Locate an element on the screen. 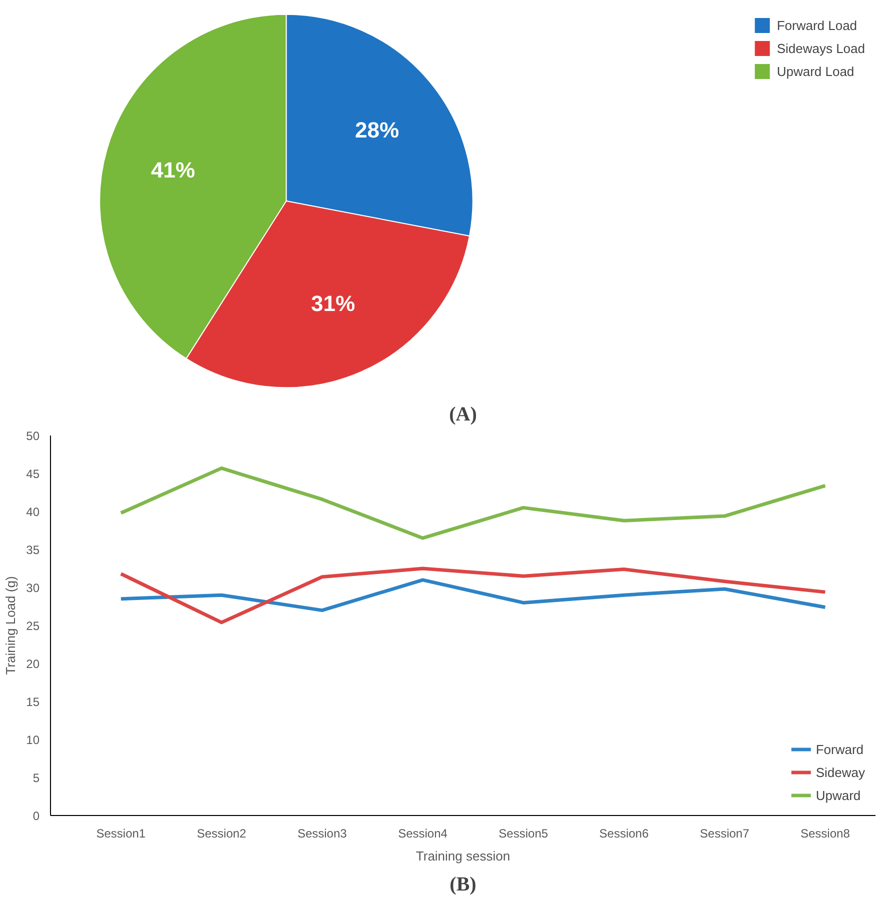  x-tick-label: Session7 is located at coordinates (725, 833).